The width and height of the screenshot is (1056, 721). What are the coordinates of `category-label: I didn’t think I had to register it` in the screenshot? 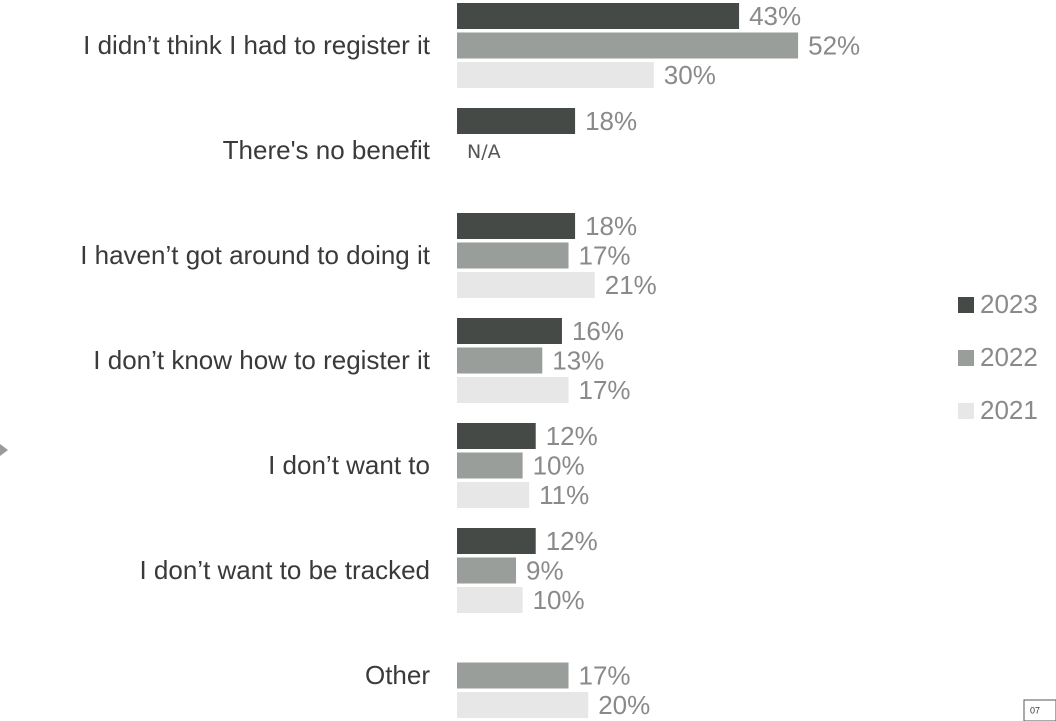 It's located at (257, 45).